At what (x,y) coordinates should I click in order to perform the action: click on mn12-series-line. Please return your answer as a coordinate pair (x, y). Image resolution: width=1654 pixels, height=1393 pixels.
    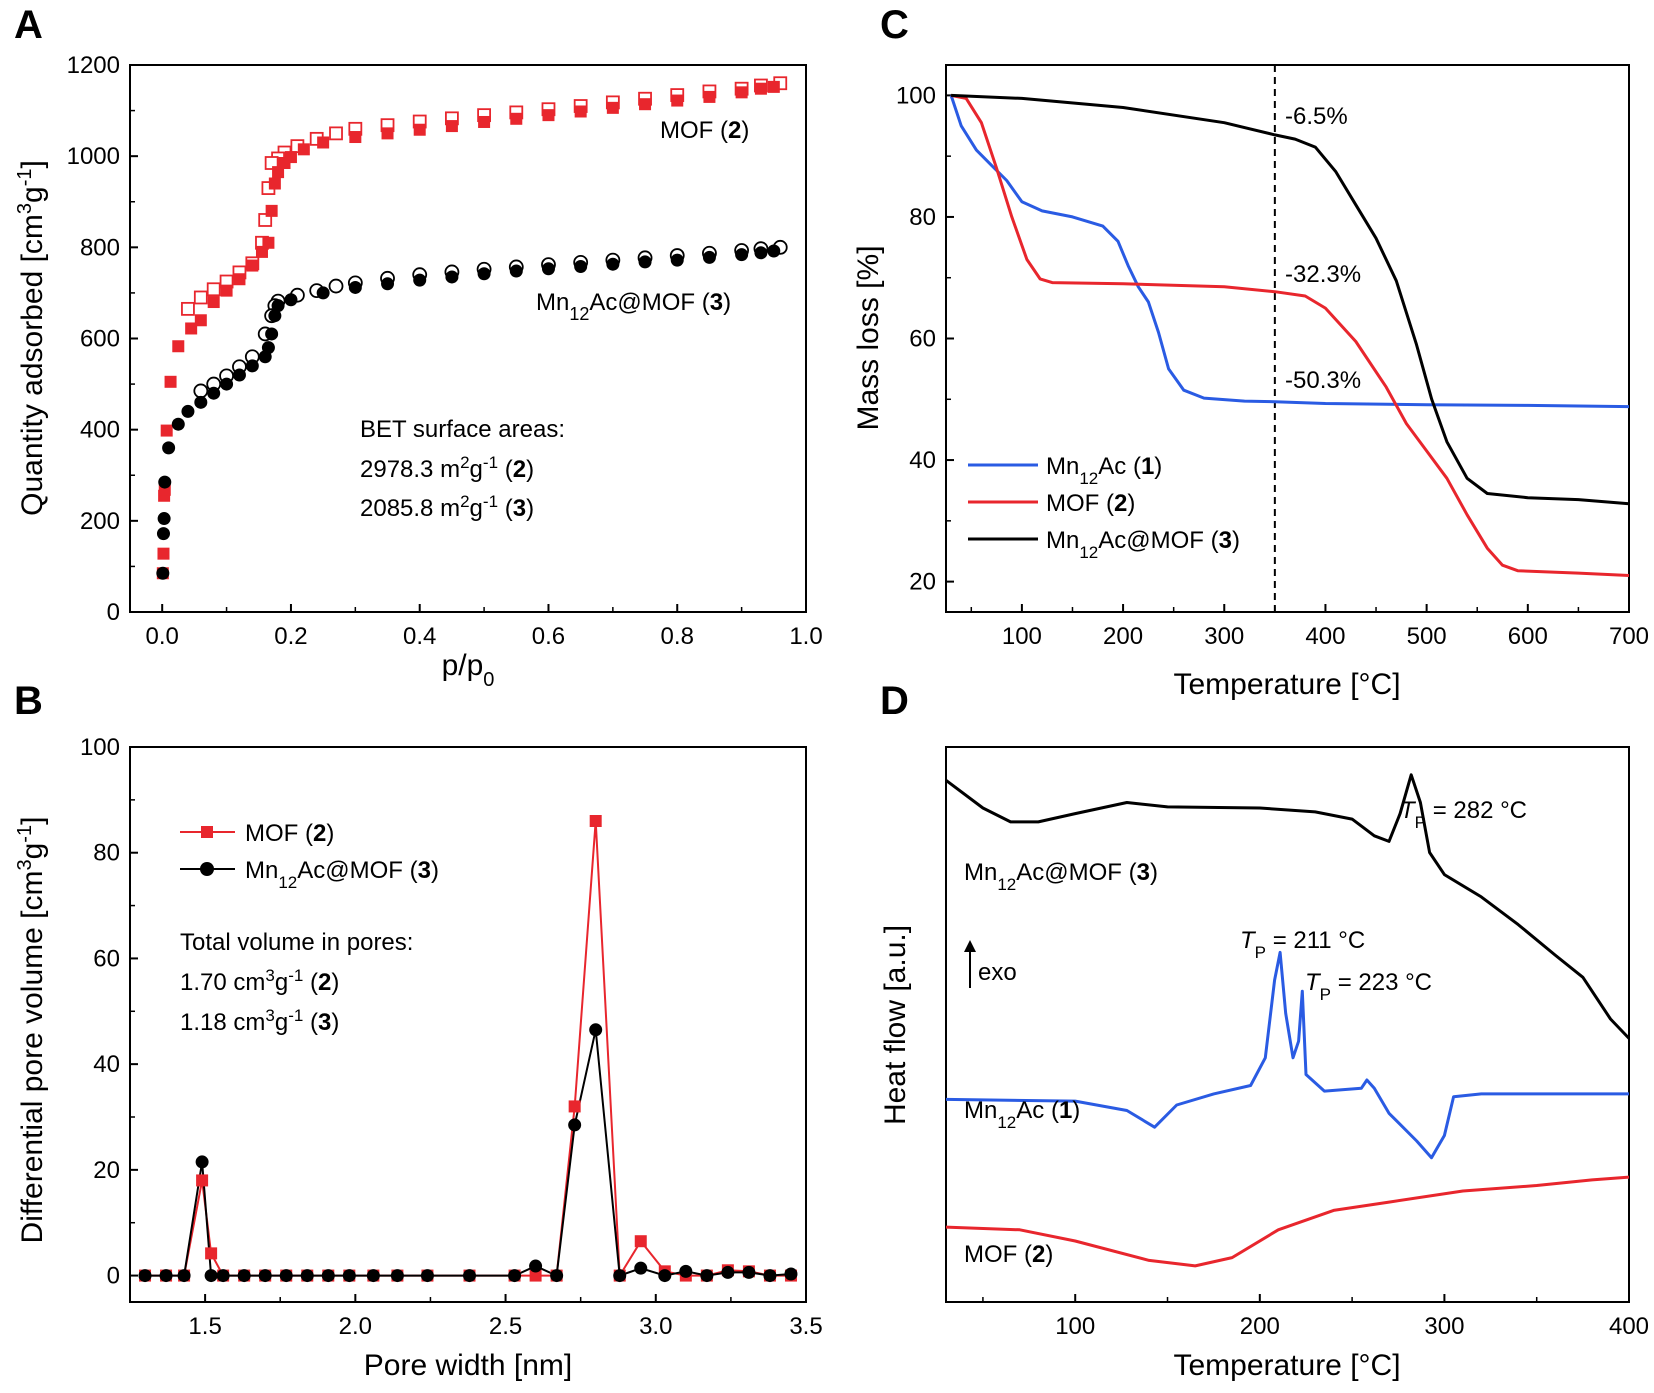
    Looking at the image, I should click on (1287, 1055).